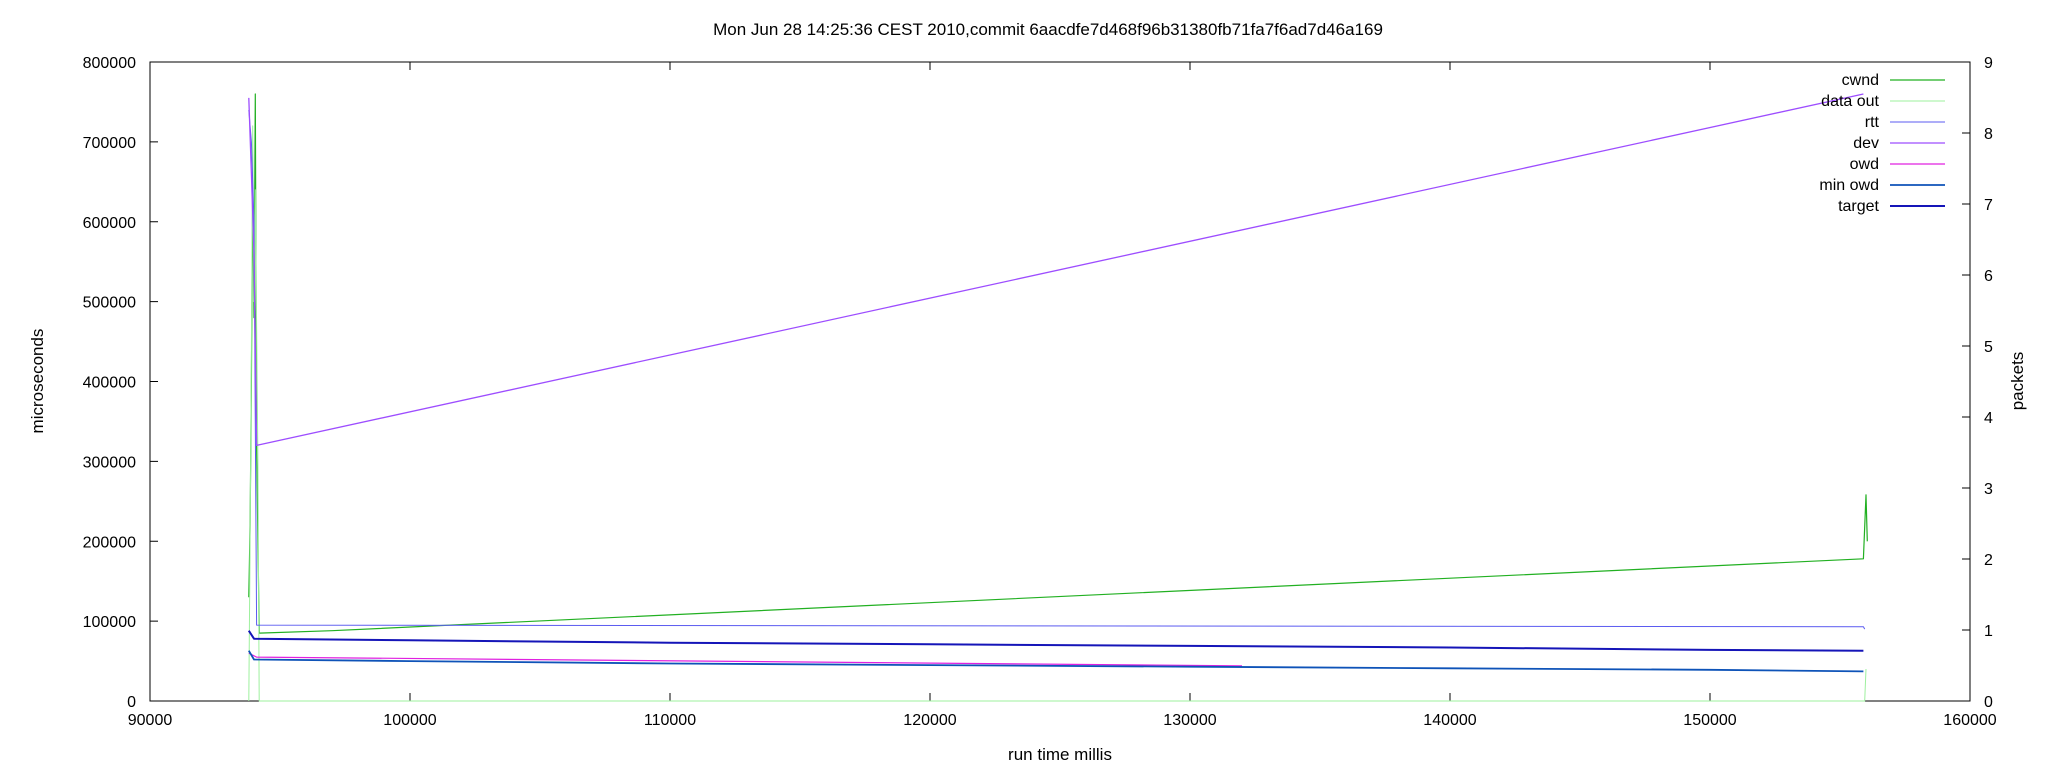 The width and height of the screenshot is (2048, 768). I want to click on y2-tick-label: 2, so click(1988, 560).